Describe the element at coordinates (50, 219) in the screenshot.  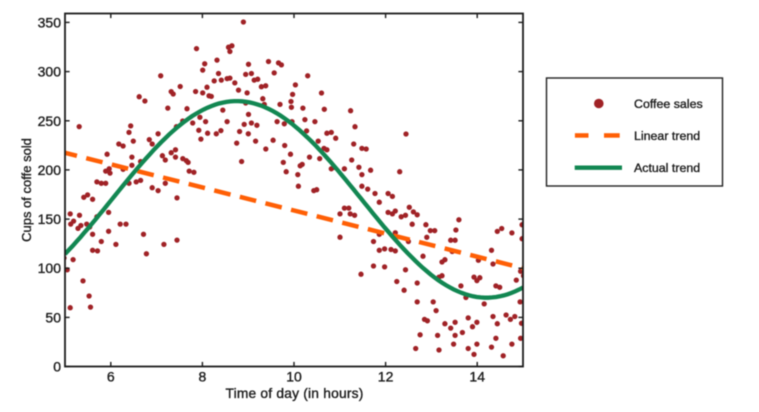
I see `svg-text: 150` at that location.